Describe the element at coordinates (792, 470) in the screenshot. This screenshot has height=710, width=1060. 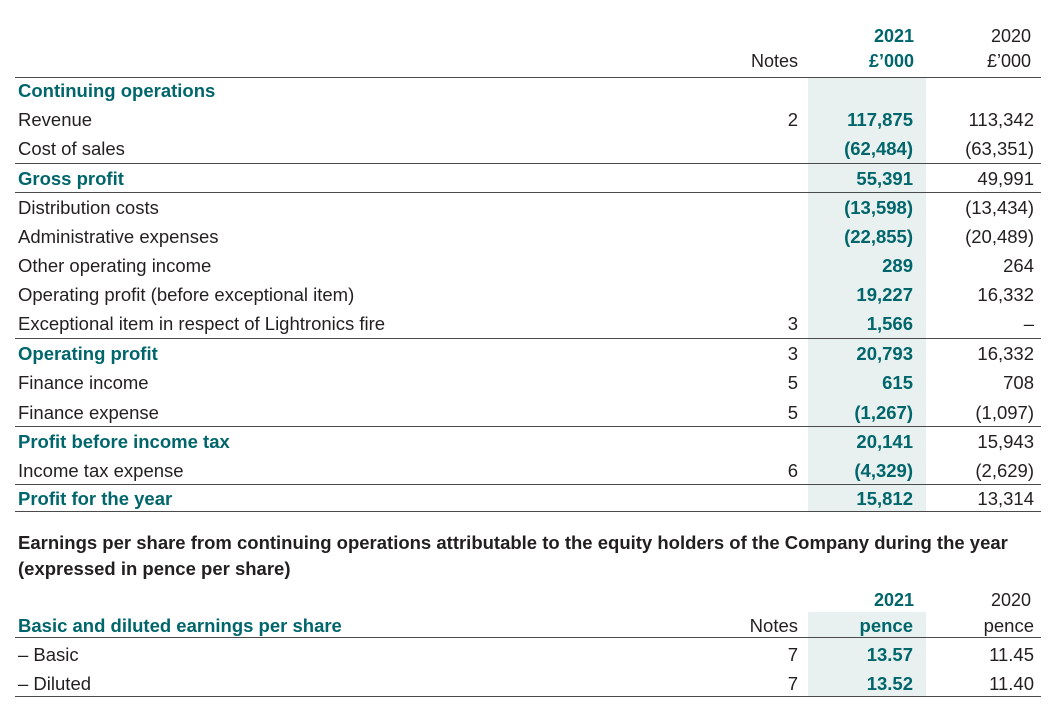
I see `row-notes: 6` at that location.